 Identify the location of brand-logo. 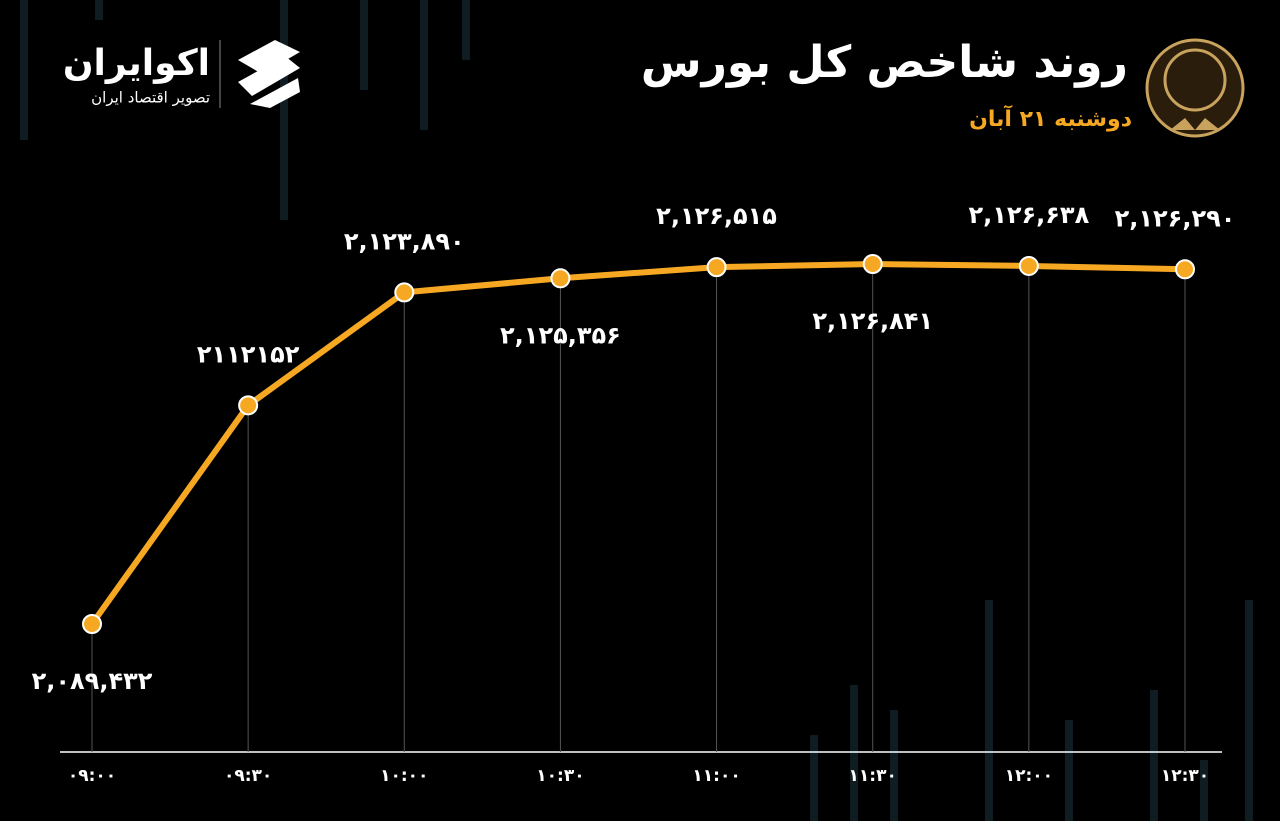
(259, 74).